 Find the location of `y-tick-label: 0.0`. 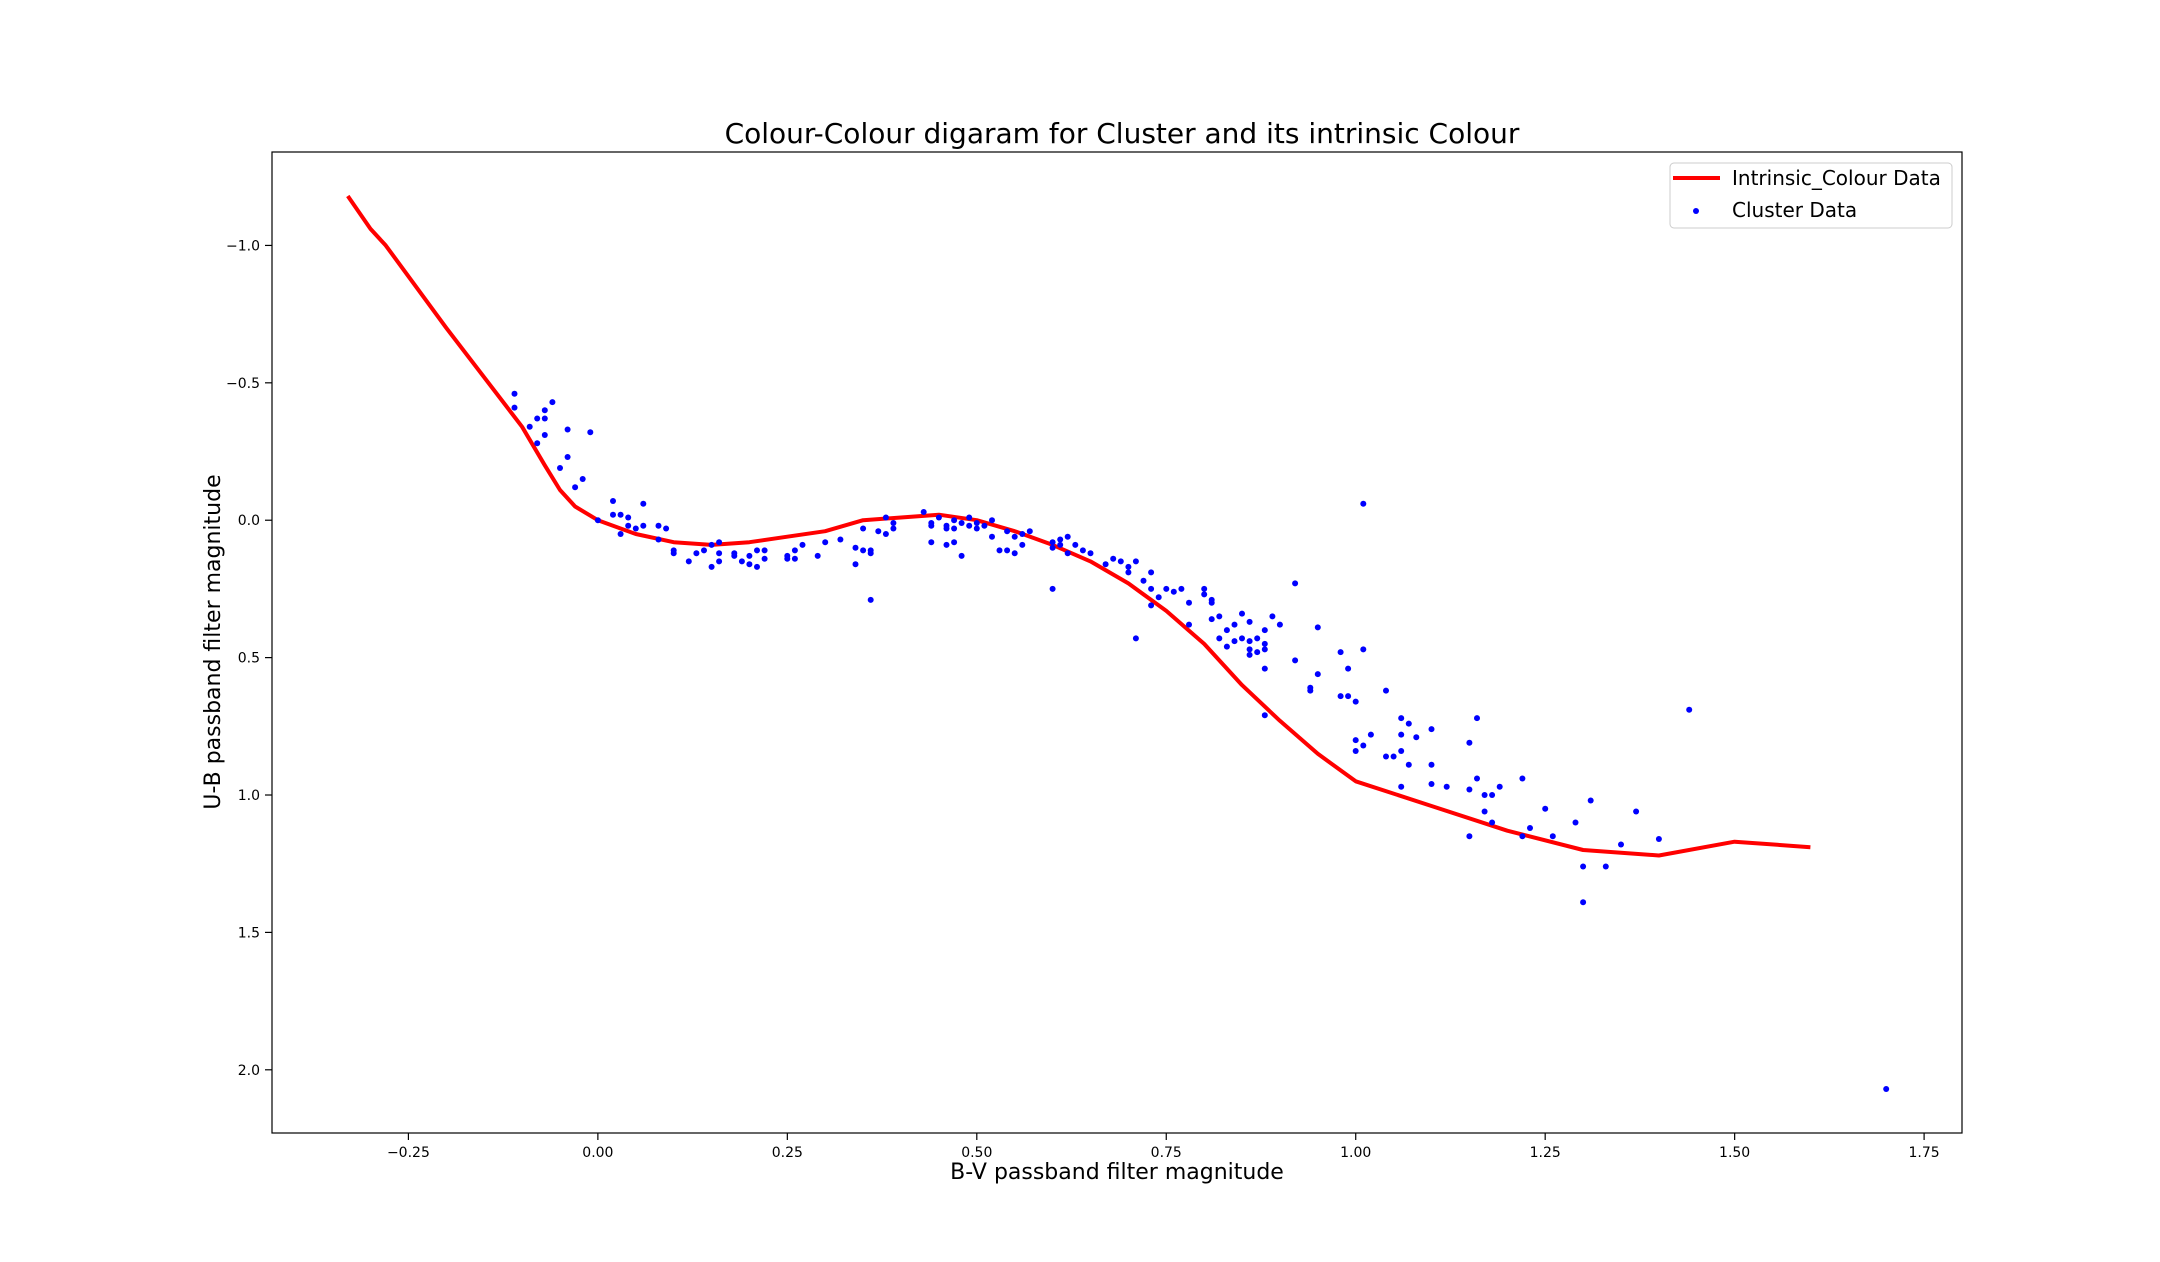

y-tick-label: 0.0 is located at coordinates (249, 521).